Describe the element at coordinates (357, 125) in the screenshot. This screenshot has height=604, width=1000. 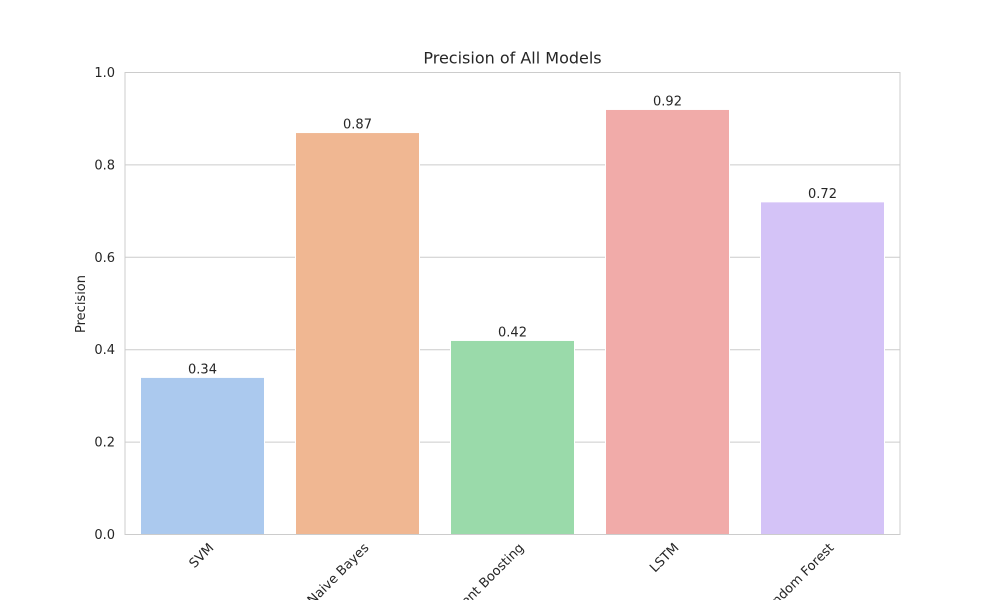
I see `bar-value-label: 0.87` at that location.